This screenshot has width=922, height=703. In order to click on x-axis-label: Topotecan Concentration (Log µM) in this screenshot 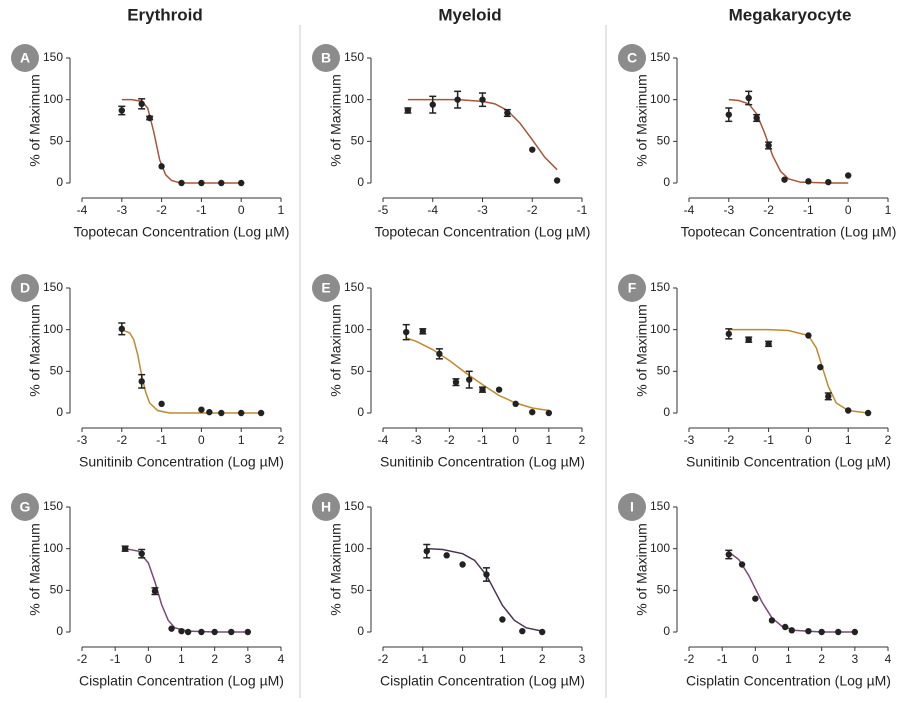, I will do `click(789, 232)`.